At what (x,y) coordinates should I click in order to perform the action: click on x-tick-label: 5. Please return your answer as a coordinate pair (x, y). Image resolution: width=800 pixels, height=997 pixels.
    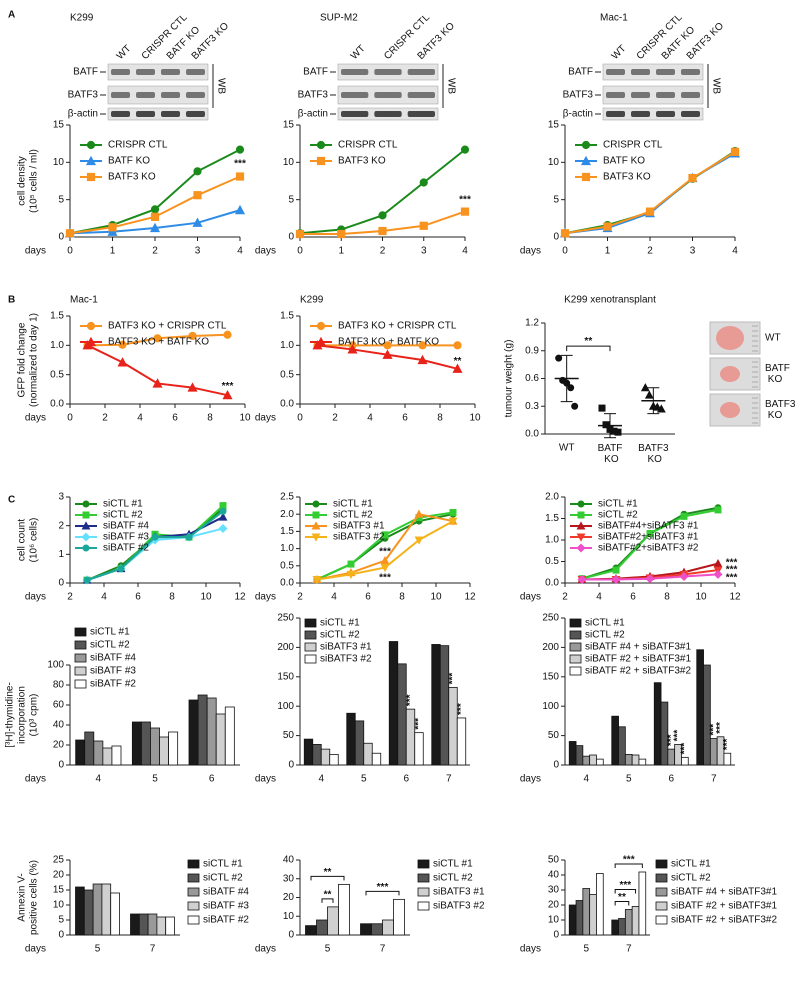
    Looking at the image, I should click on (328, 949).